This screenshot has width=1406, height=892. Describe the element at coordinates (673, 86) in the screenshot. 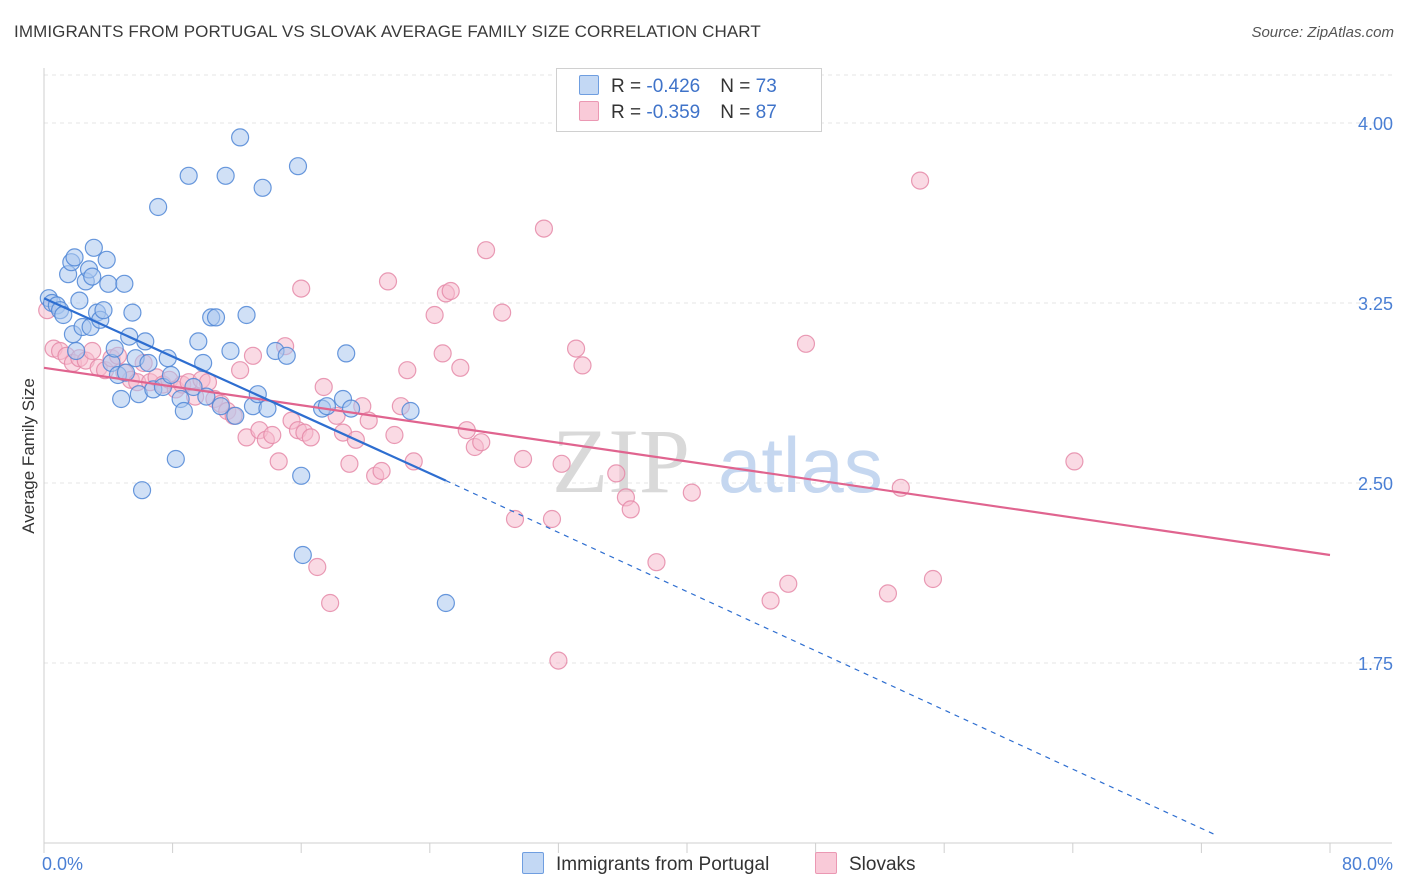

I see `legend-r-value: -0.426` at that location.